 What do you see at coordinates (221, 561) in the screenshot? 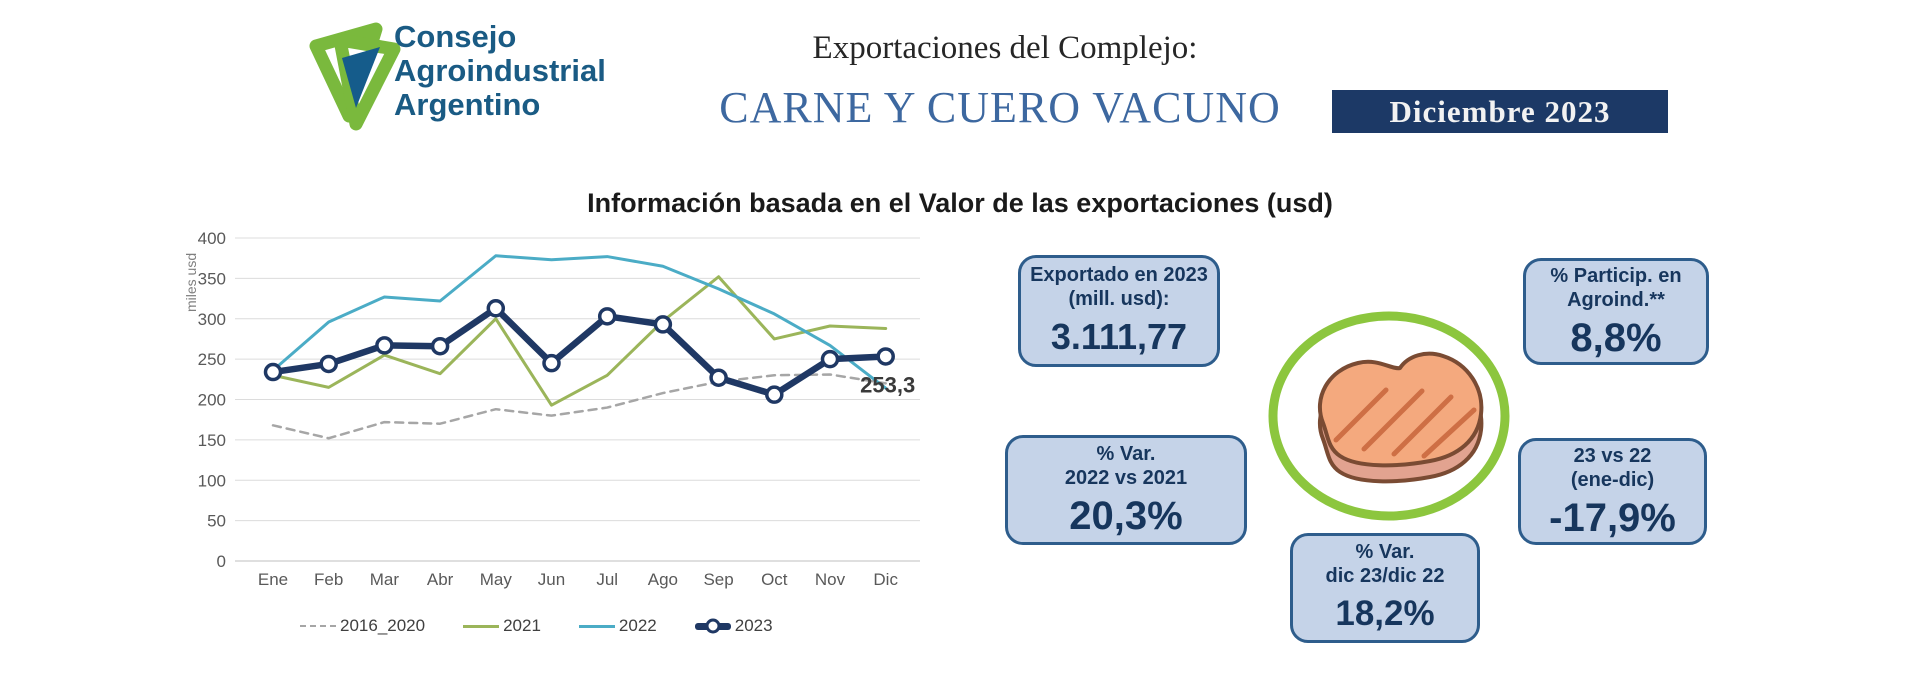
I see `y-tick-0: 0` at bounding box center [221, 561].